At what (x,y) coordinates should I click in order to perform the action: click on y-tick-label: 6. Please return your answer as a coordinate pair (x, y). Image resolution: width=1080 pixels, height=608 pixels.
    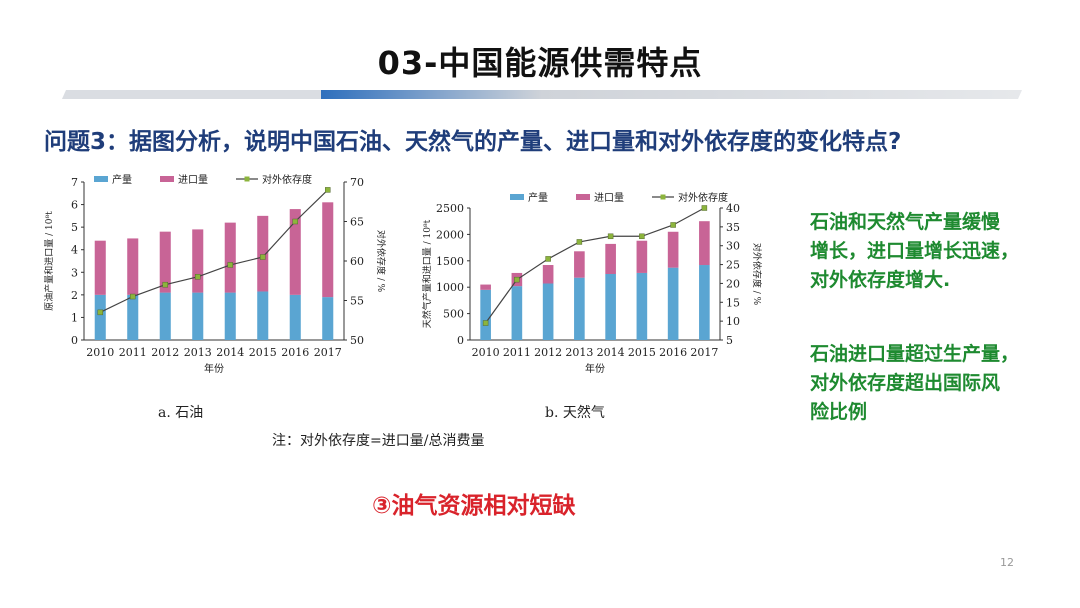
    Looking at the image, I should click on (74, 205).